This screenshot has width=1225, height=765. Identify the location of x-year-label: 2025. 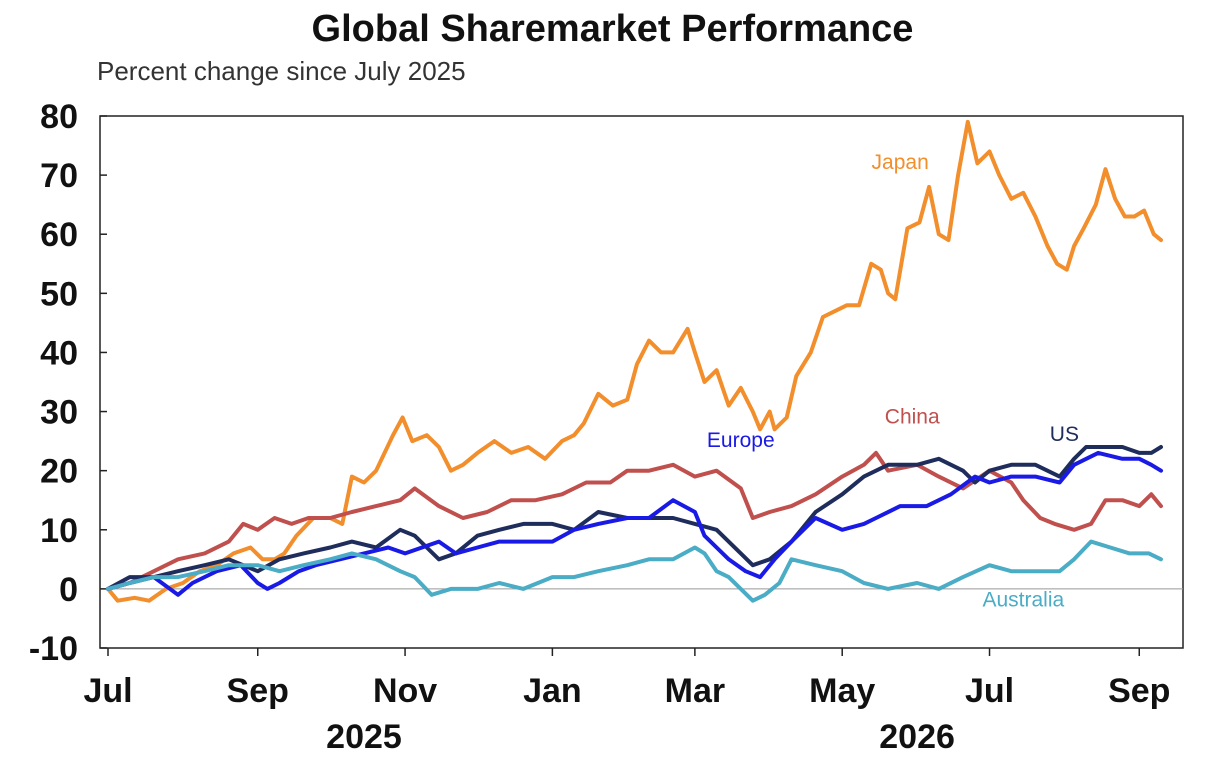
(364, 737).